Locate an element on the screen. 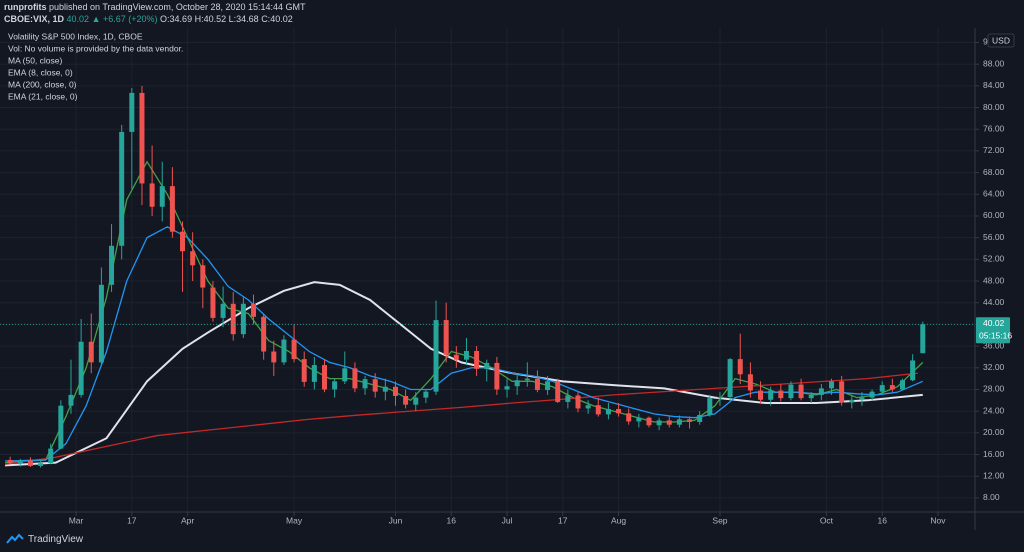 This screenshot has height=552, width=1024. y-tick-label: 52.00 is located at coordinates (994, 259).